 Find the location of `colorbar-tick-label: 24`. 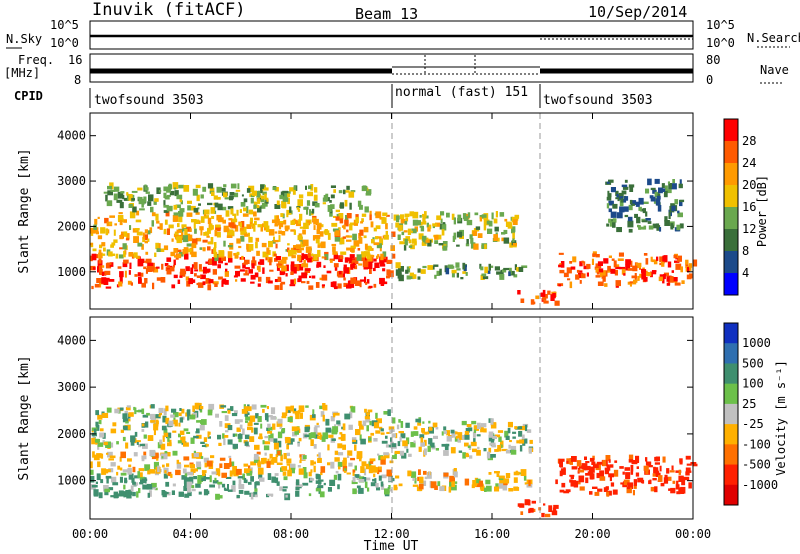

colorbar-tick-label: 24 is located at coordinates (749, 163).